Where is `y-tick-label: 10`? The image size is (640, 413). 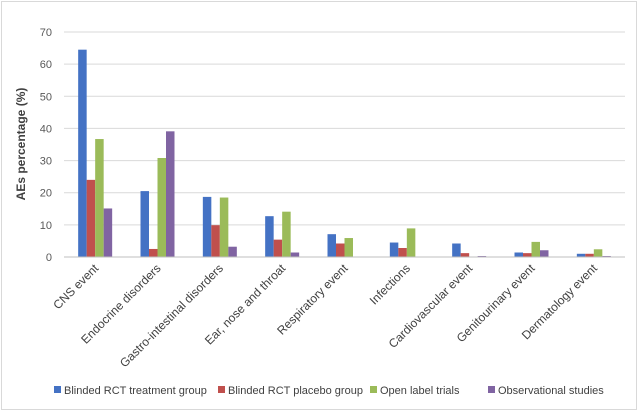
y-tick-label: 10 is located at coordinates (46, 226).